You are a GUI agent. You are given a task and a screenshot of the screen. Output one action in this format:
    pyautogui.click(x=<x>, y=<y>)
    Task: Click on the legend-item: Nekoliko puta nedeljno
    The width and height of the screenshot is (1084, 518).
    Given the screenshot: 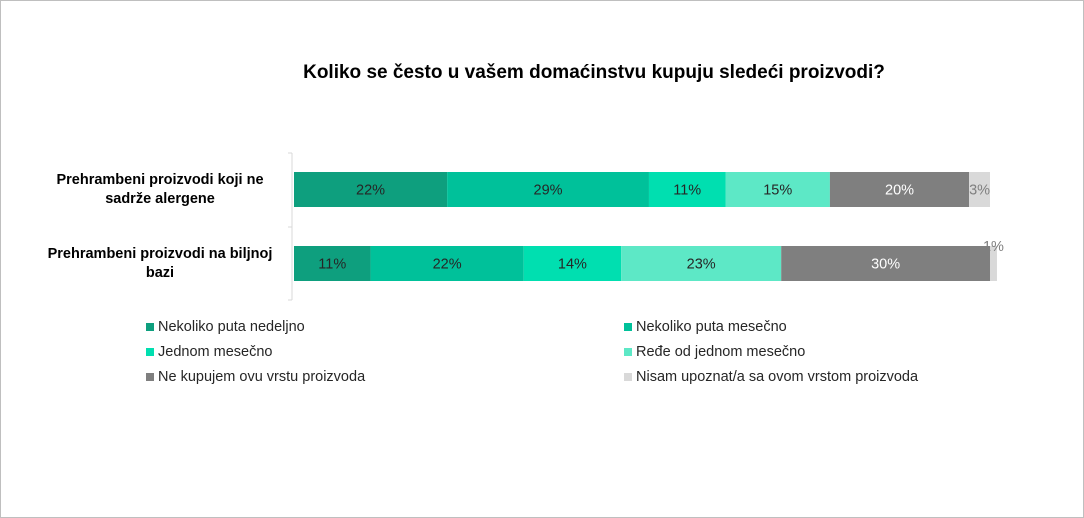 What is the action you would take?
    pyautogui.click(x=225, y=327)
    